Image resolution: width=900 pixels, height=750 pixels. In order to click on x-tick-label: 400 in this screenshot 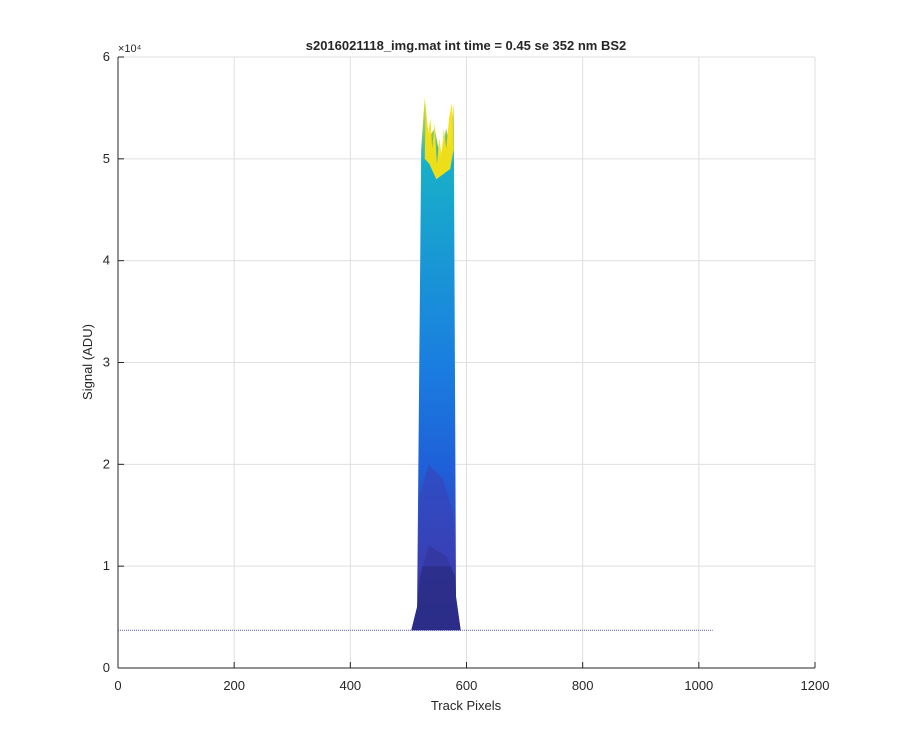, I will do `click(350, 685)`.